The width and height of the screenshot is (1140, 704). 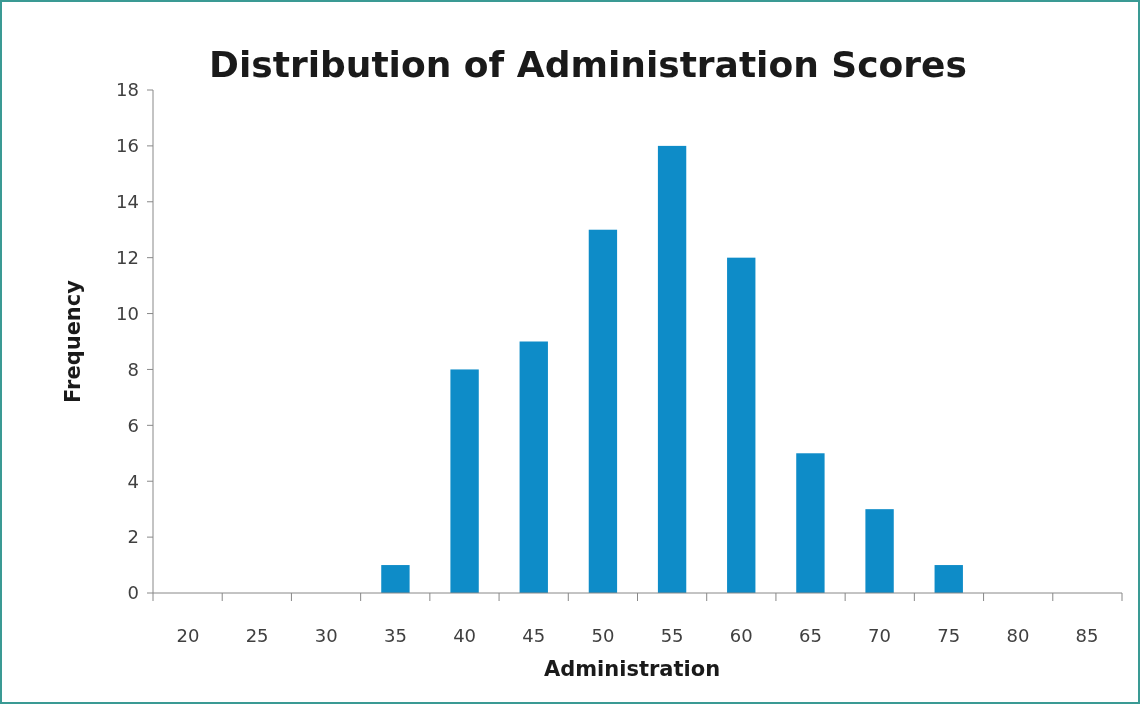 What do you see at coordinates (127, 313) in the screenshot?
I see `y-tick-label: 10` at bounding box center [127, 313].